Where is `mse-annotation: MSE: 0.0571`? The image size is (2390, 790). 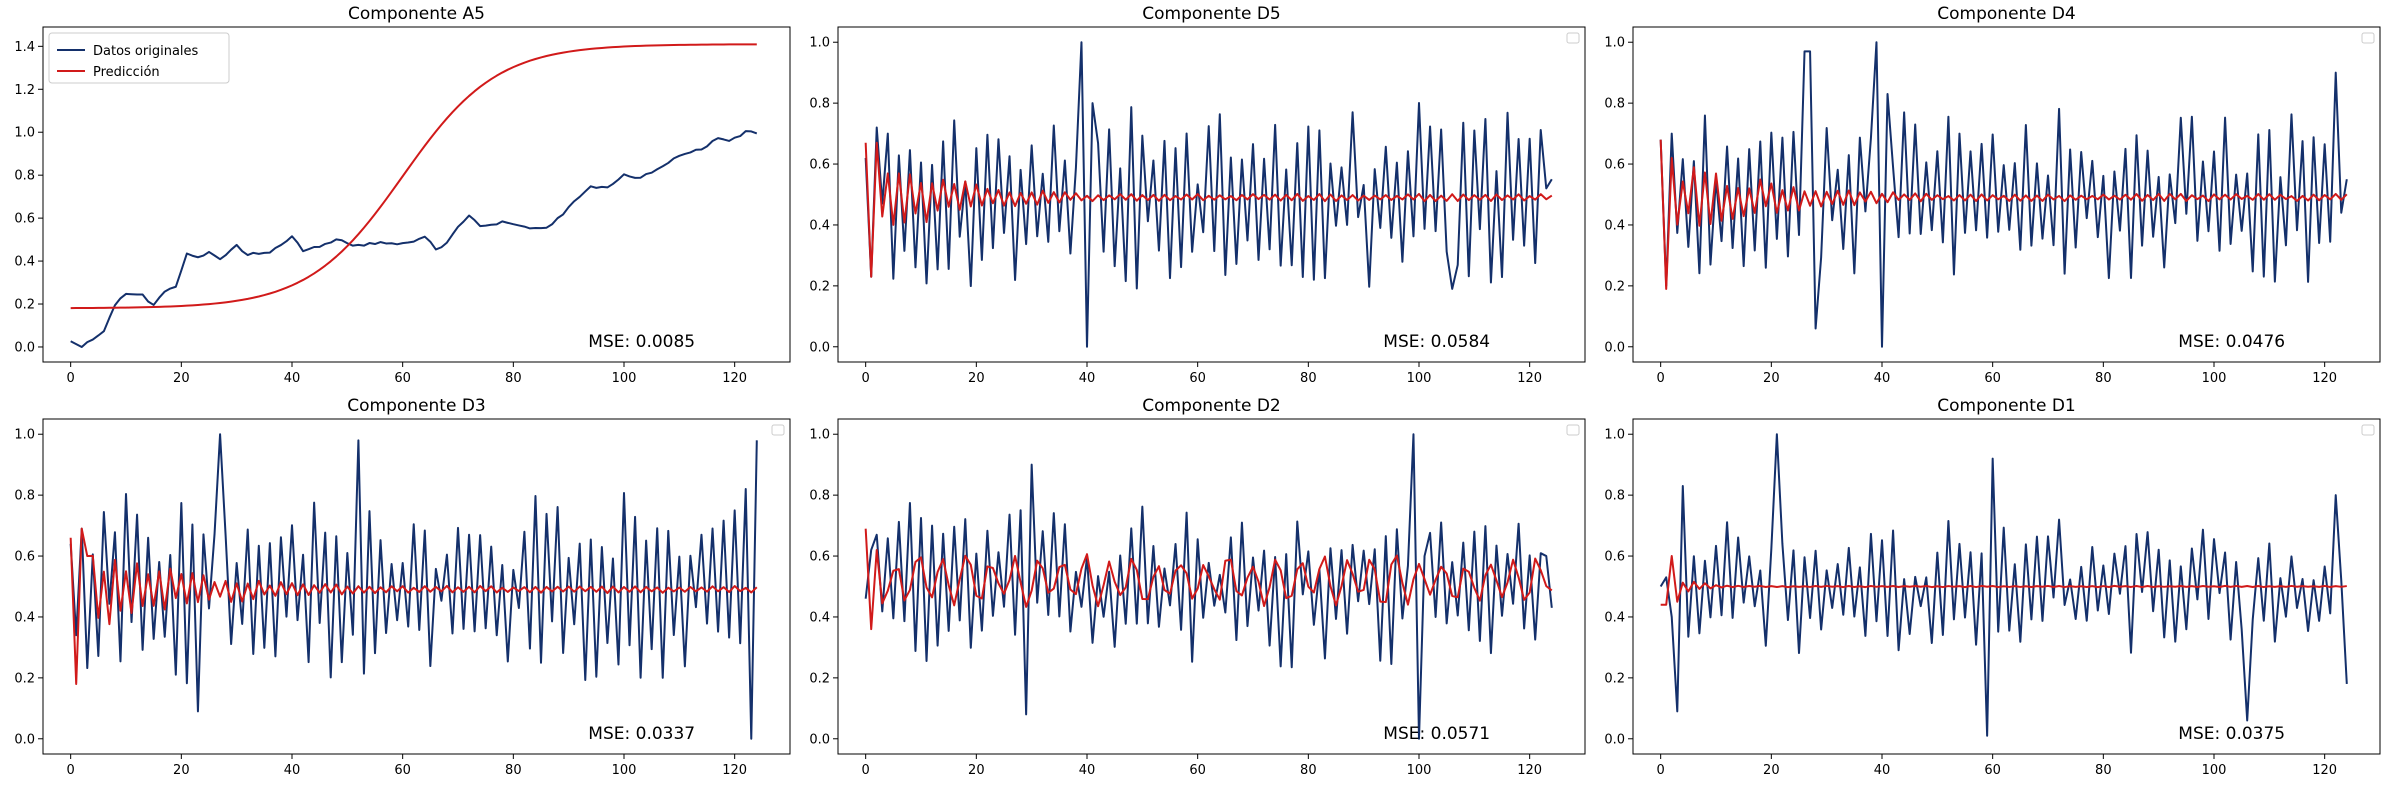
mse-annotation: MSE: 0.0571 is located at coordinates (1436, 734).